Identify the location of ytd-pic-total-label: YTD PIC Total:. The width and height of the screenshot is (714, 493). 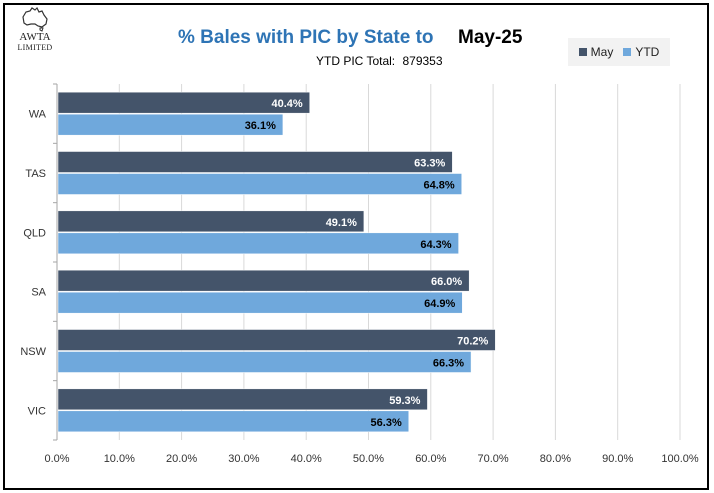
(356, 61).